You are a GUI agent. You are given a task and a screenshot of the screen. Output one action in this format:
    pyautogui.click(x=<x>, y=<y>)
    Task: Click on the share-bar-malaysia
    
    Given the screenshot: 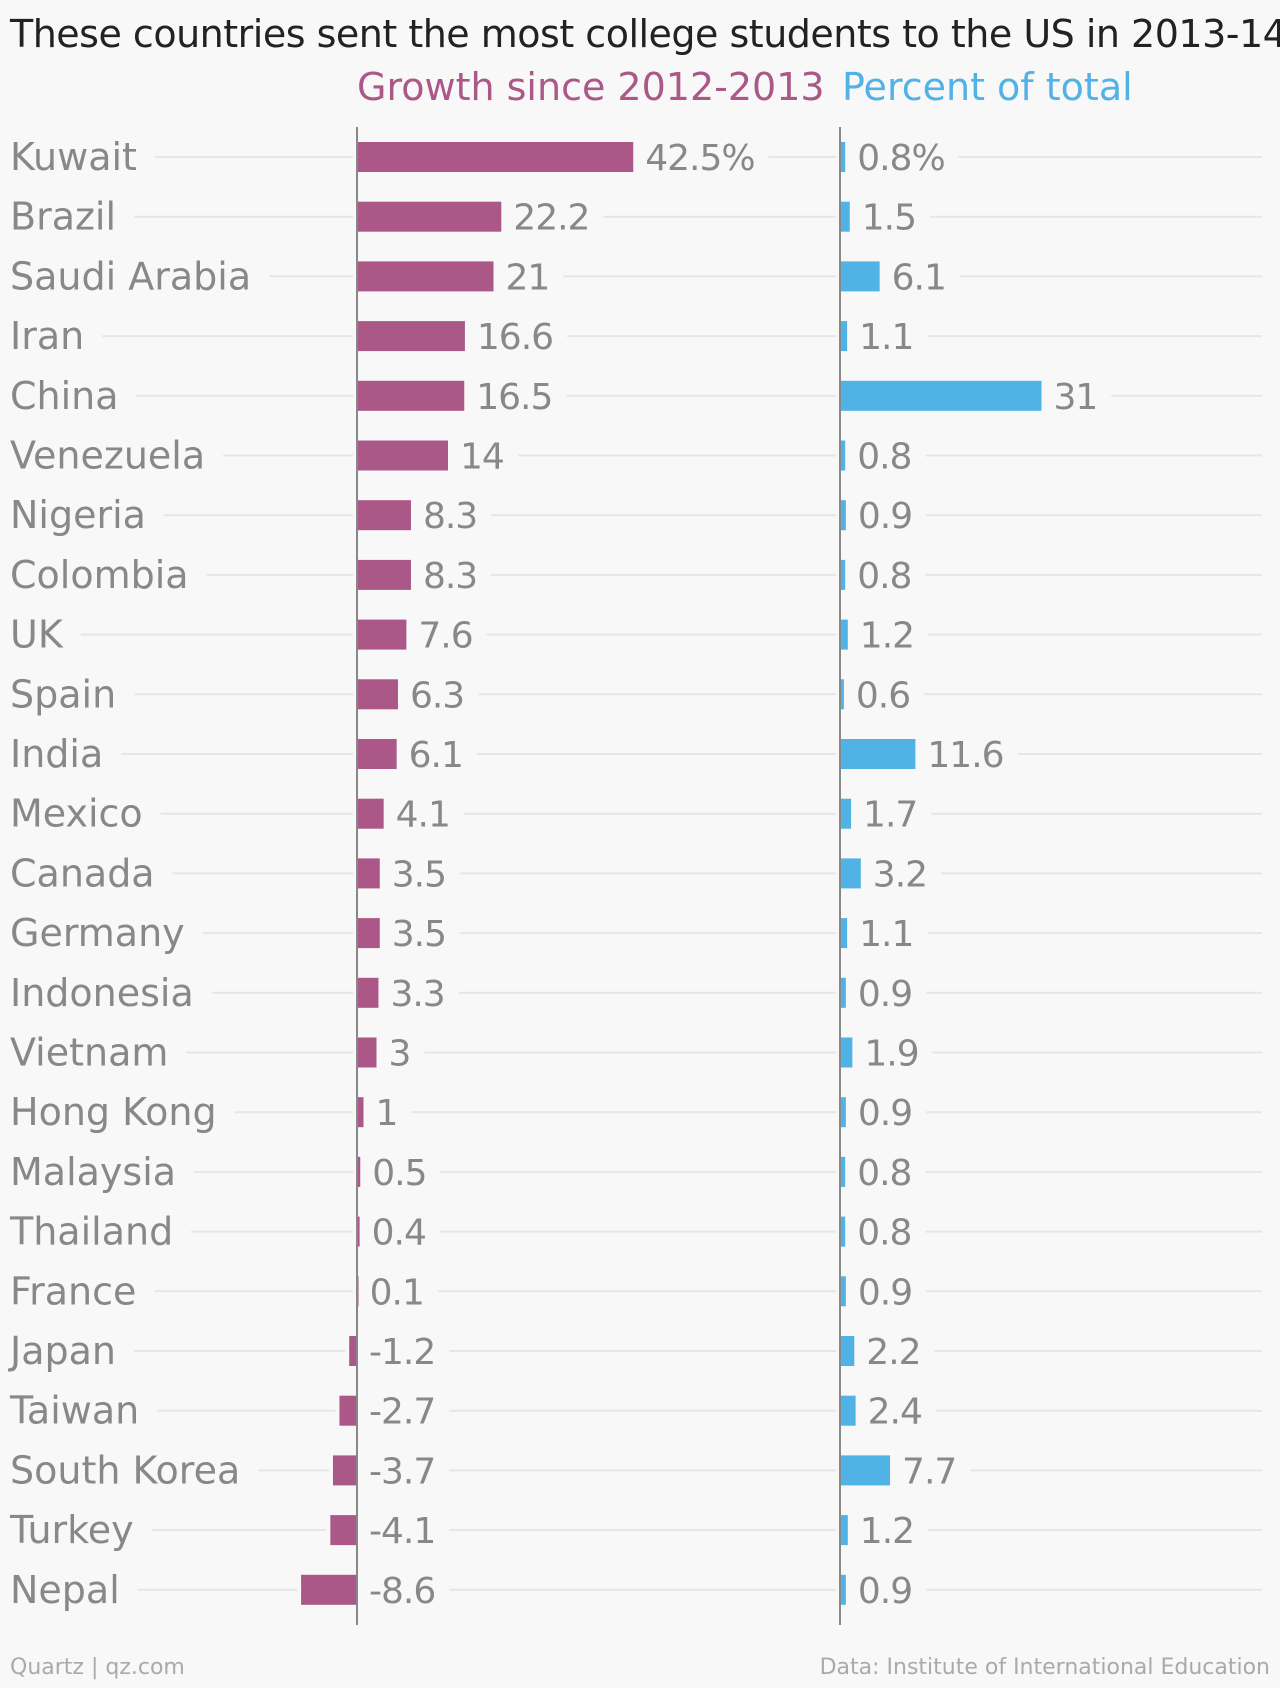 What is the action you would take?
    pyautogui.click(x=843, y=1171)
    